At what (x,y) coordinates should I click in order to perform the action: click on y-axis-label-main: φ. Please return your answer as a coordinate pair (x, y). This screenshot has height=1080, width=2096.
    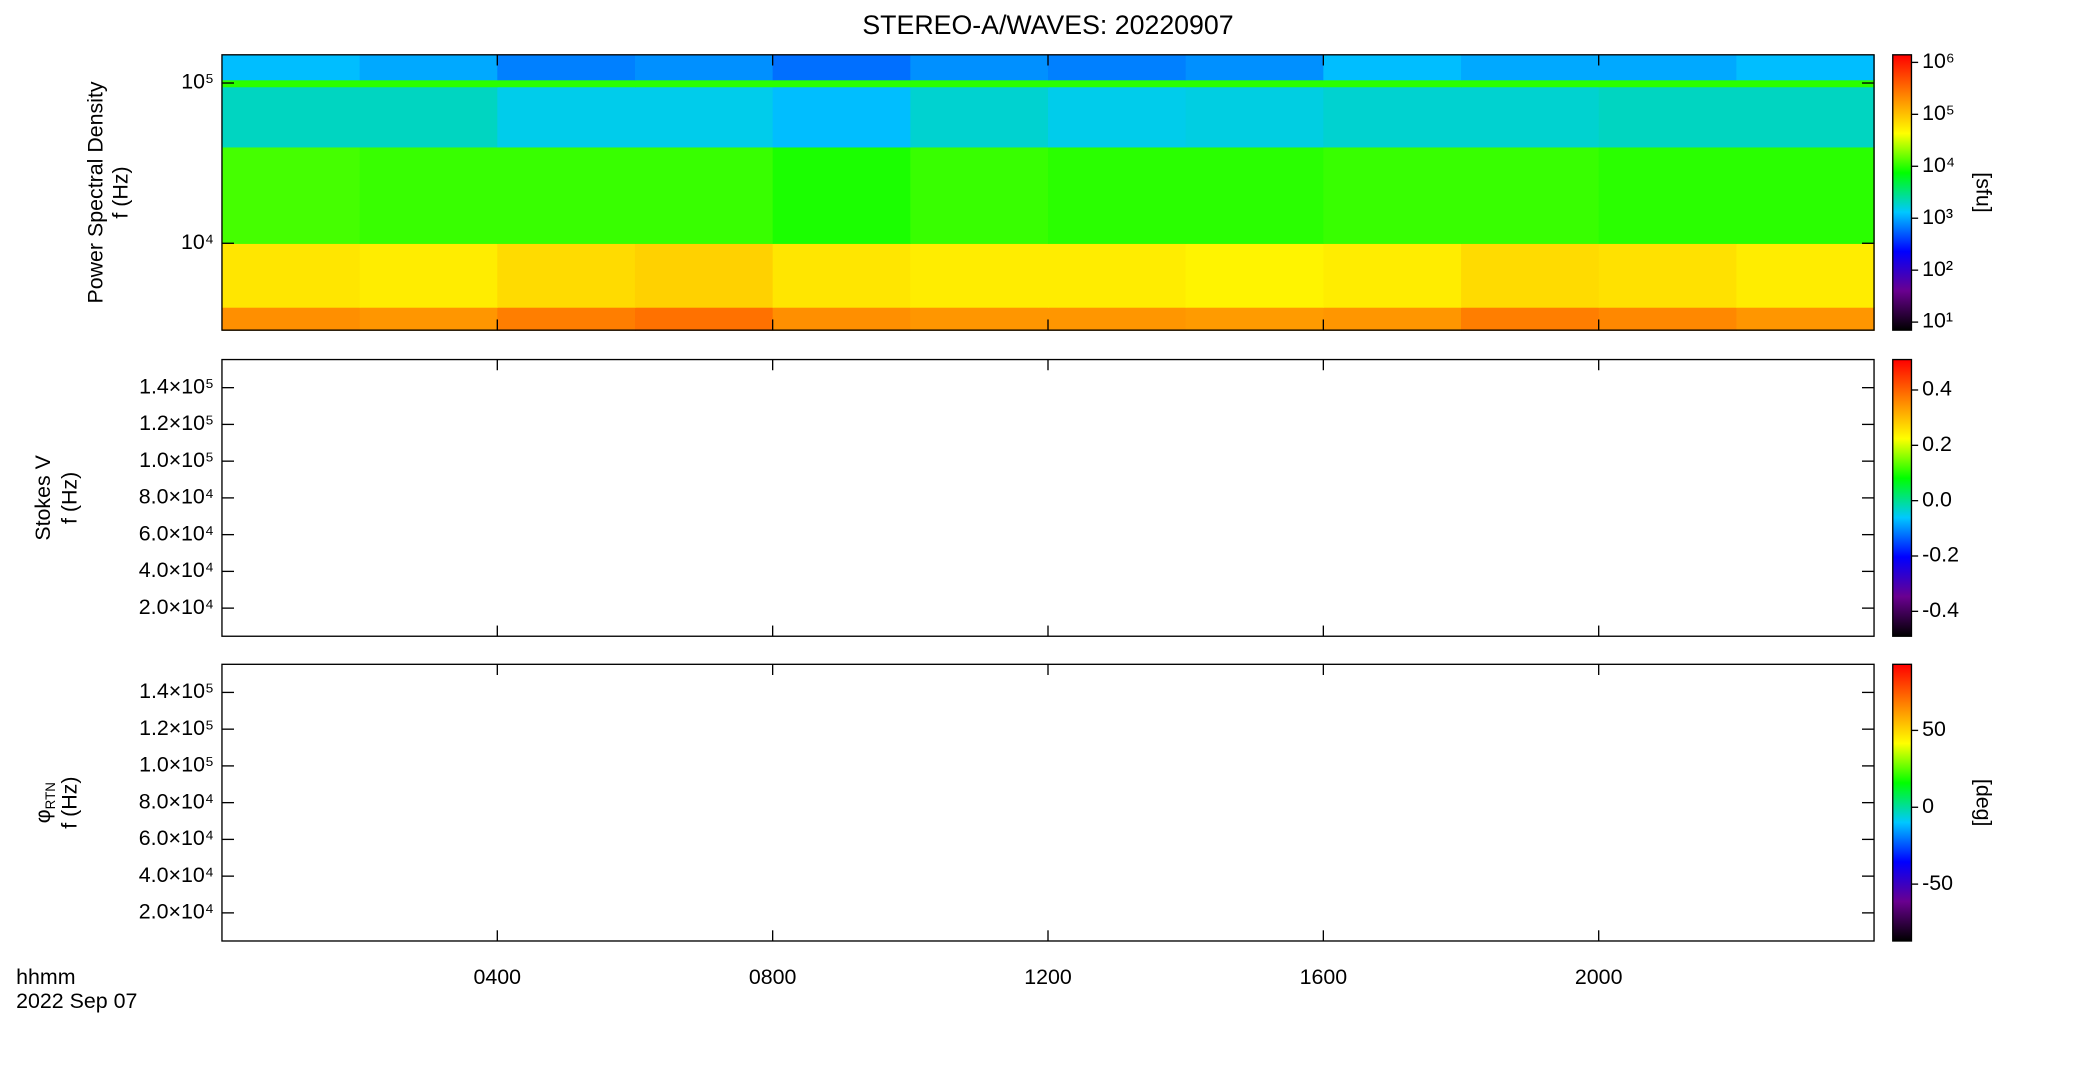
    Looking at the image, I should click on (43, 816).